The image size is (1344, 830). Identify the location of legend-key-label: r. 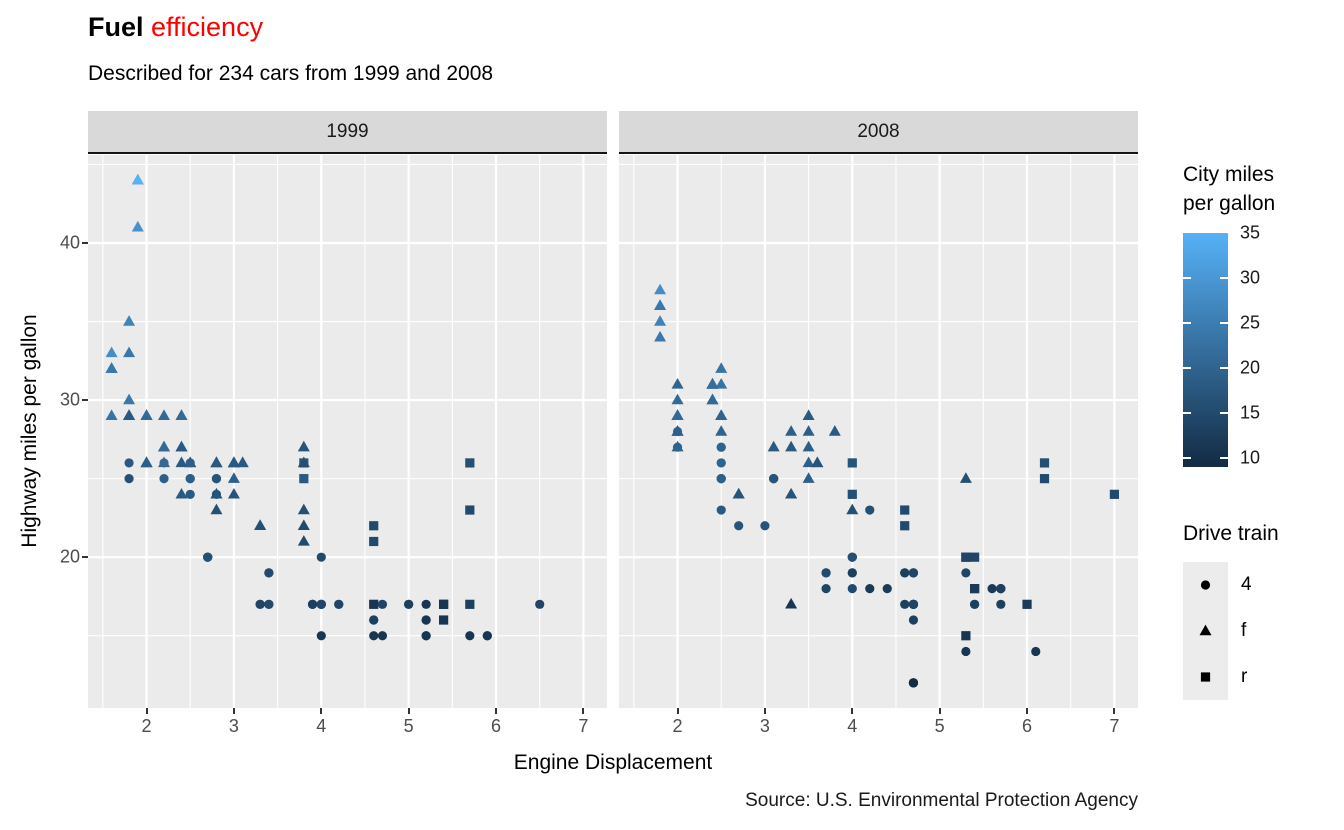
(1244, 676).